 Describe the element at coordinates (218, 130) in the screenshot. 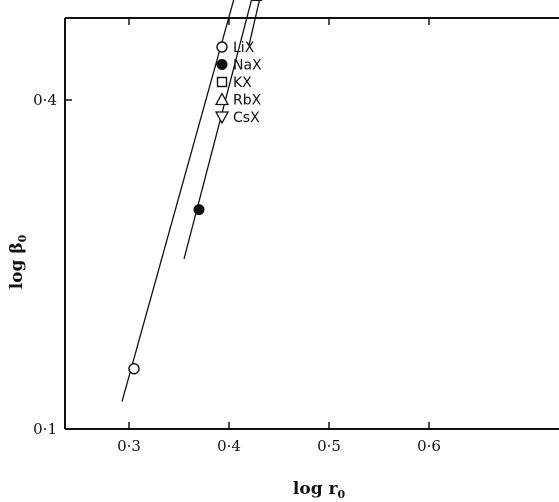

I see `fit-line-nax` at that location.